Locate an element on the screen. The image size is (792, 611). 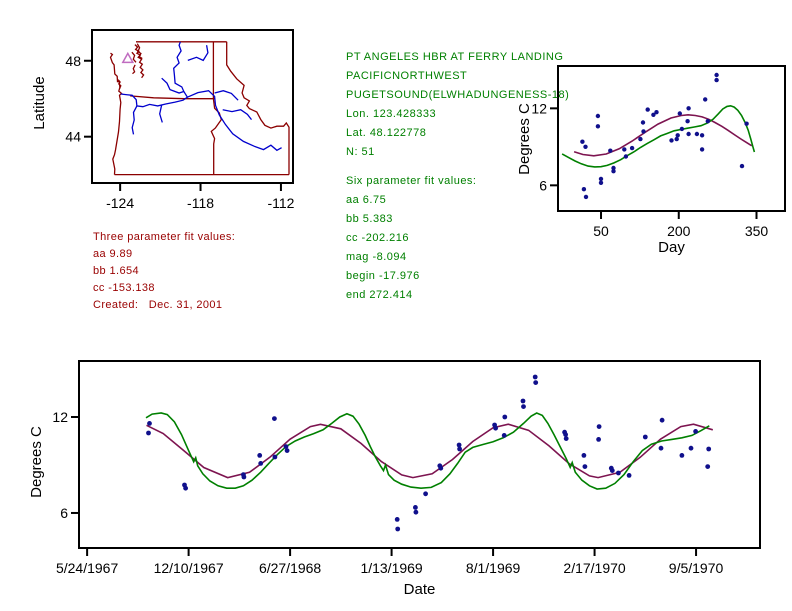
map-content is located at coordinates (199, 108).